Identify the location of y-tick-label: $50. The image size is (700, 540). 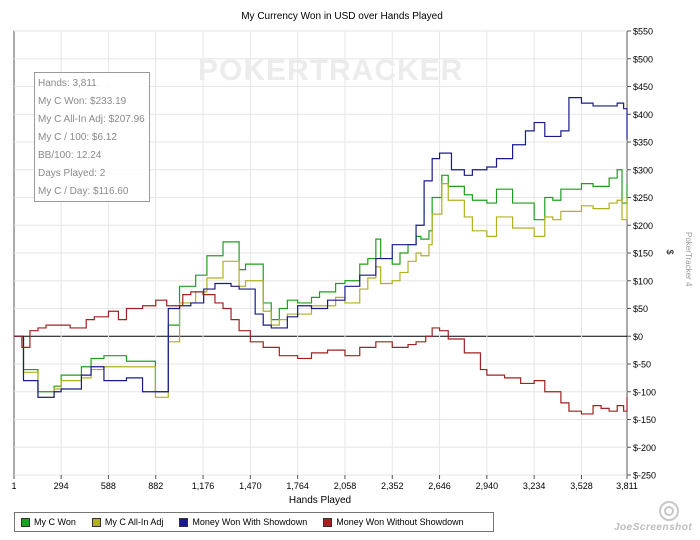
(640, 309).